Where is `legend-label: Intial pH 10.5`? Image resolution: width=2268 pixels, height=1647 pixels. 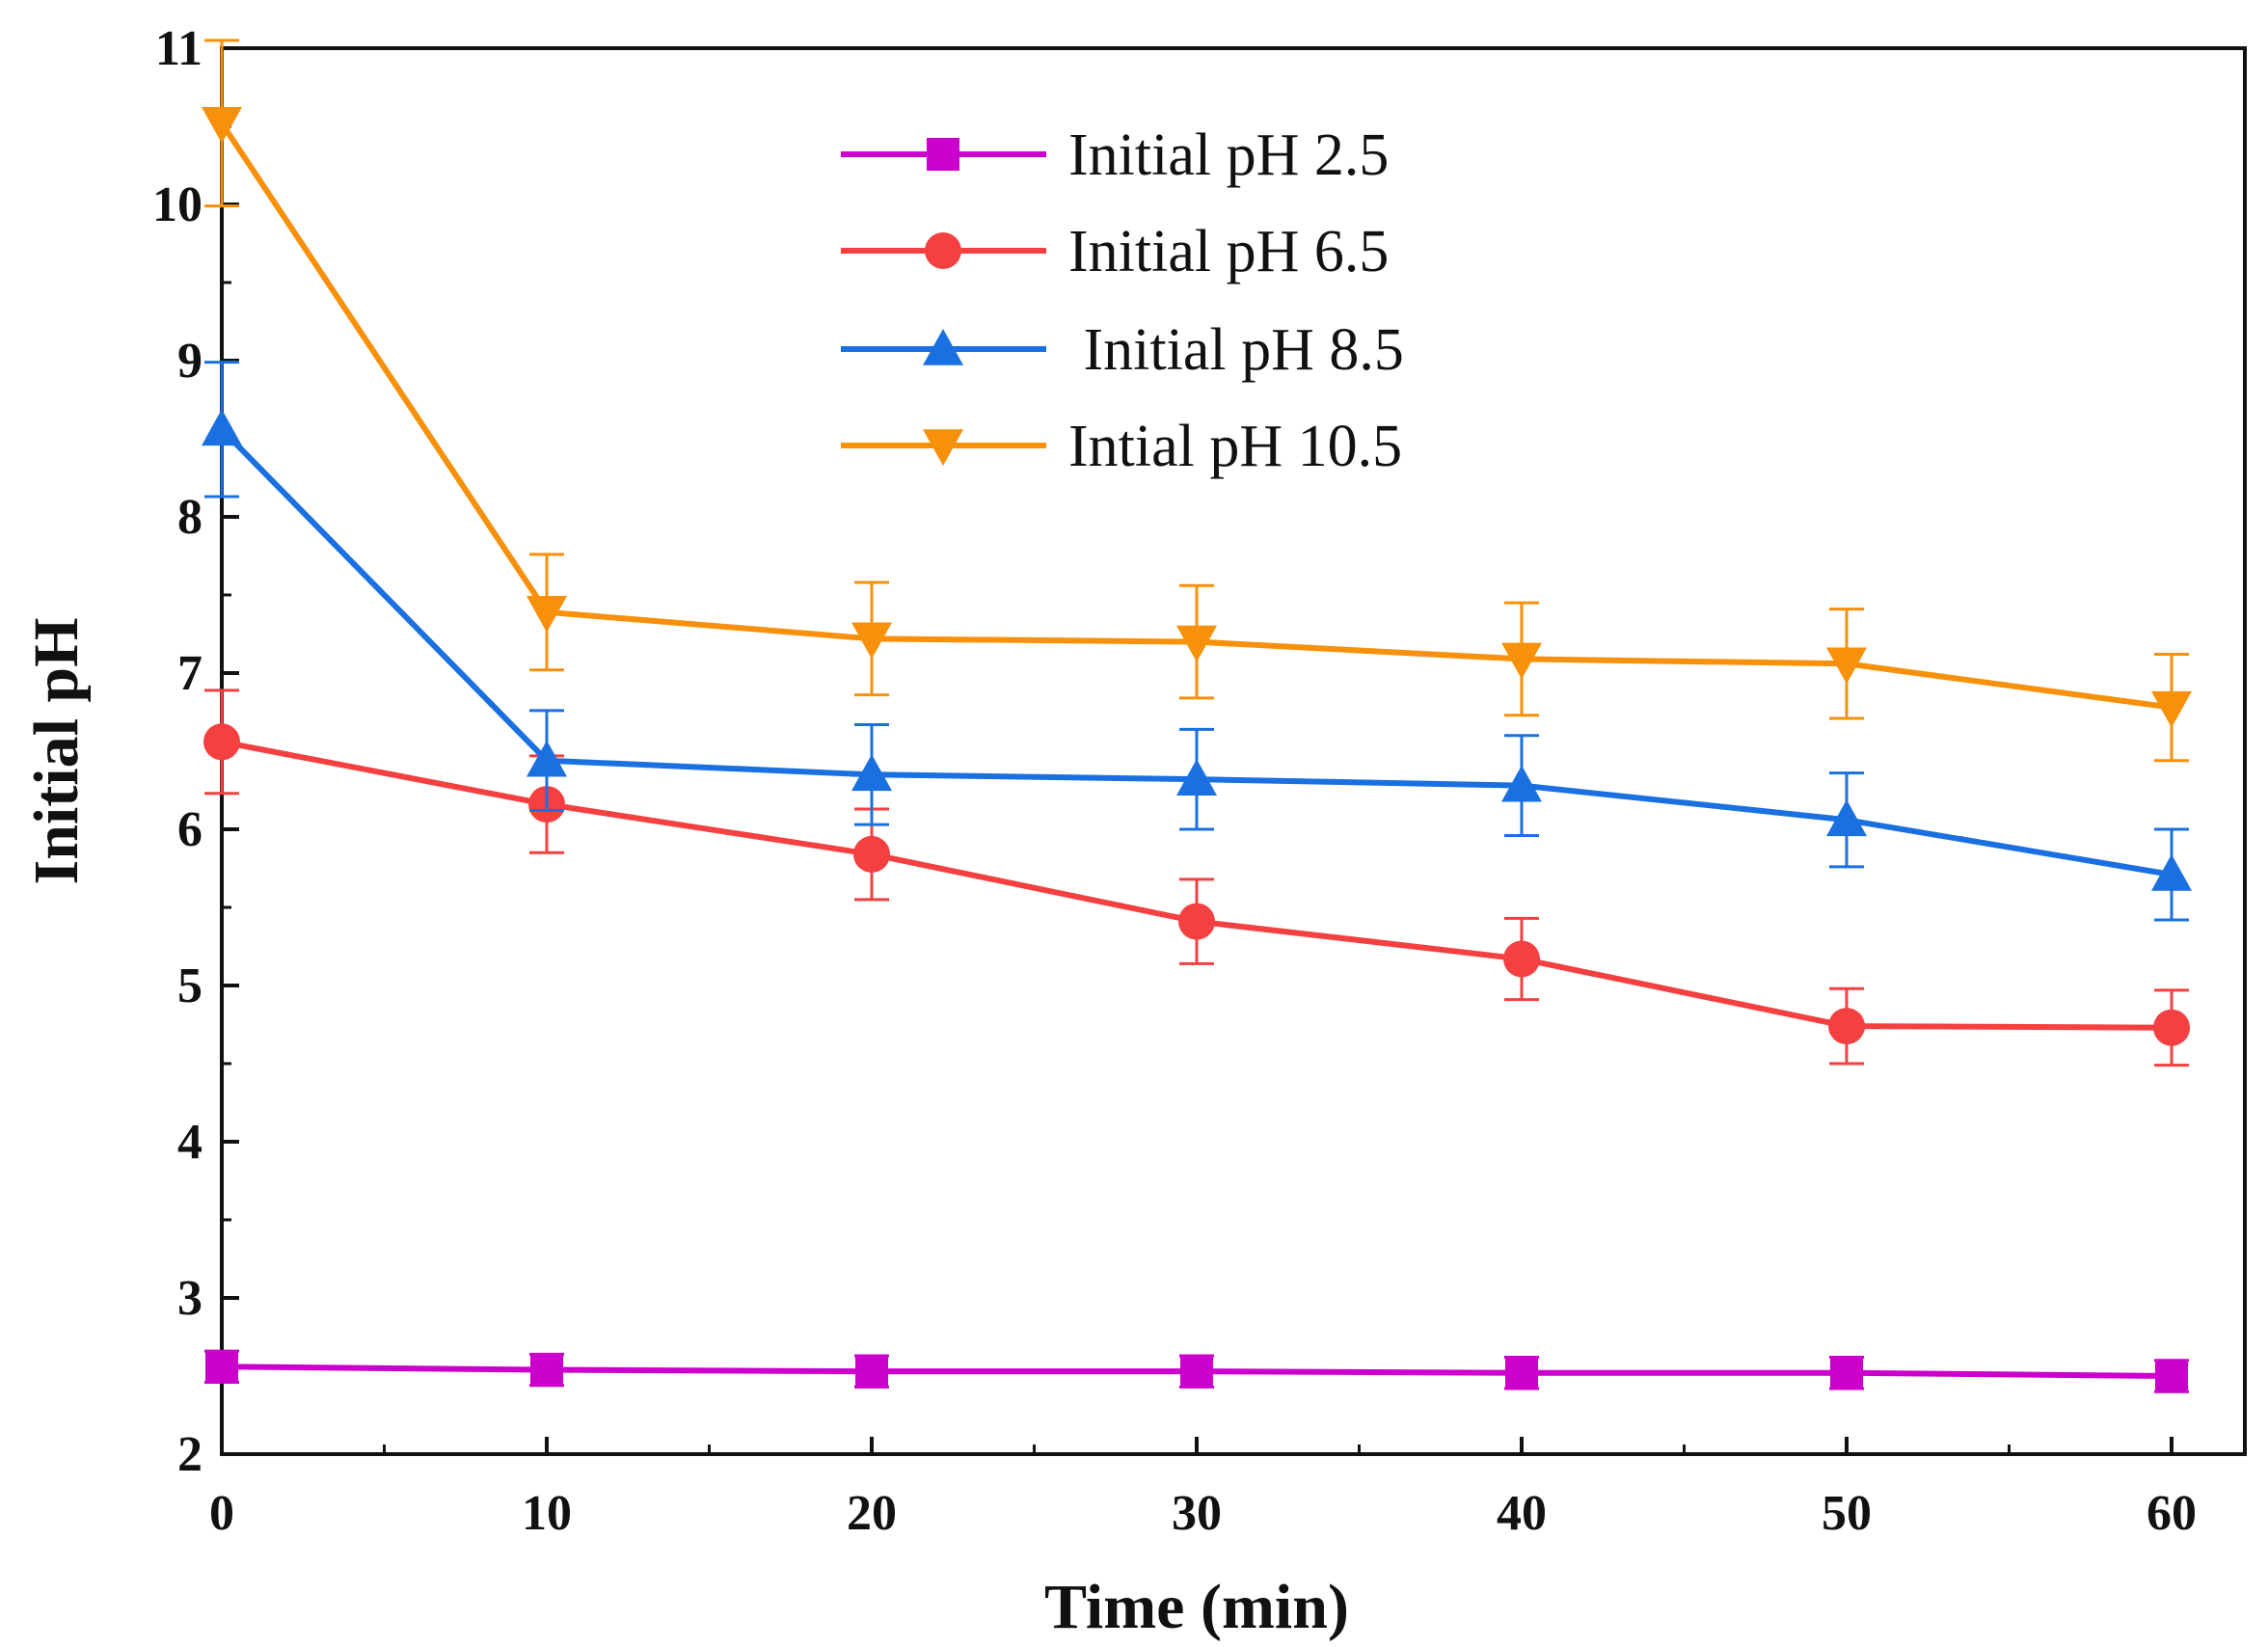 legend-label: Intial pH 10.5 is located at coordinates (1235, 446).